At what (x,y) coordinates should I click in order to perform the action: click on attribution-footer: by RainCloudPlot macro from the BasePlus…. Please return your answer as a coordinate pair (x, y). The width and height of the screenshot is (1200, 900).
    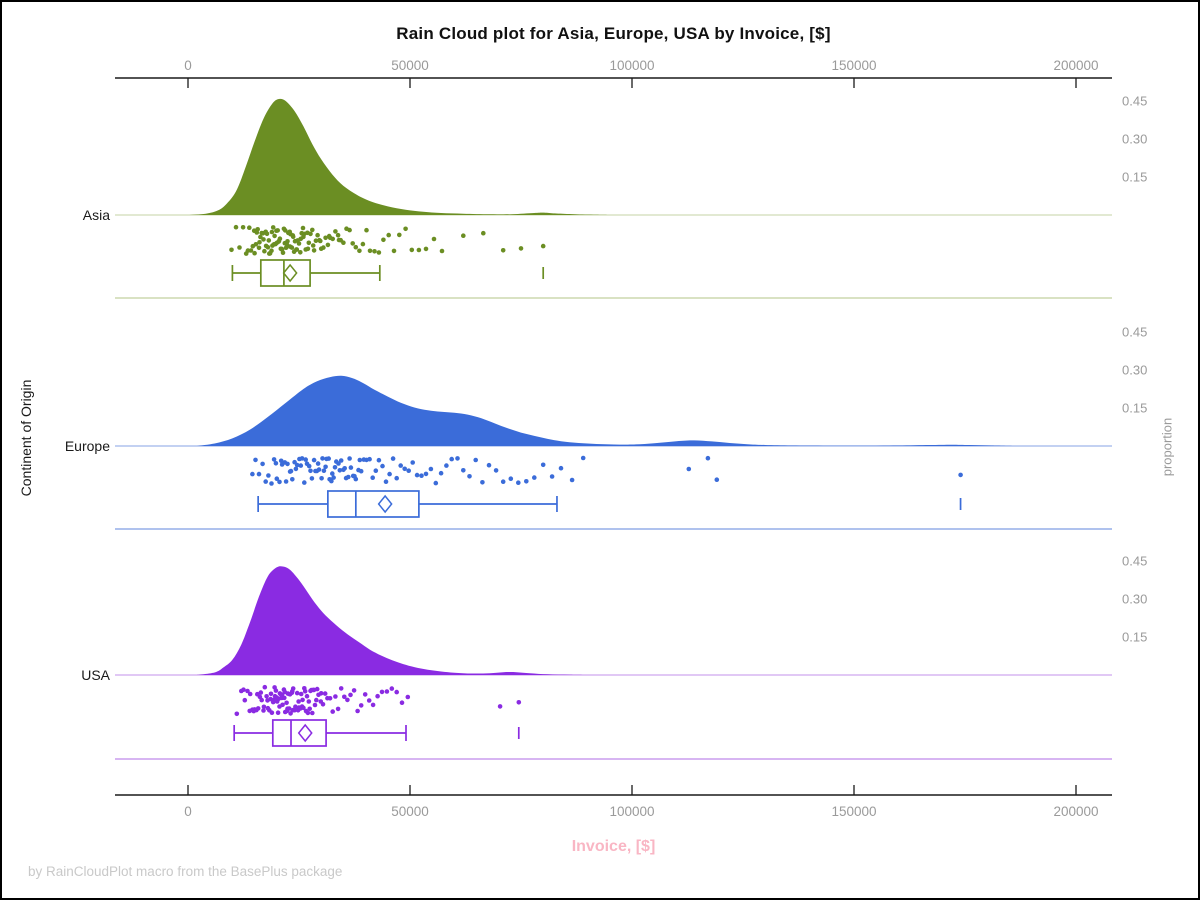
    Looking at the image, I should click on (185, 871).